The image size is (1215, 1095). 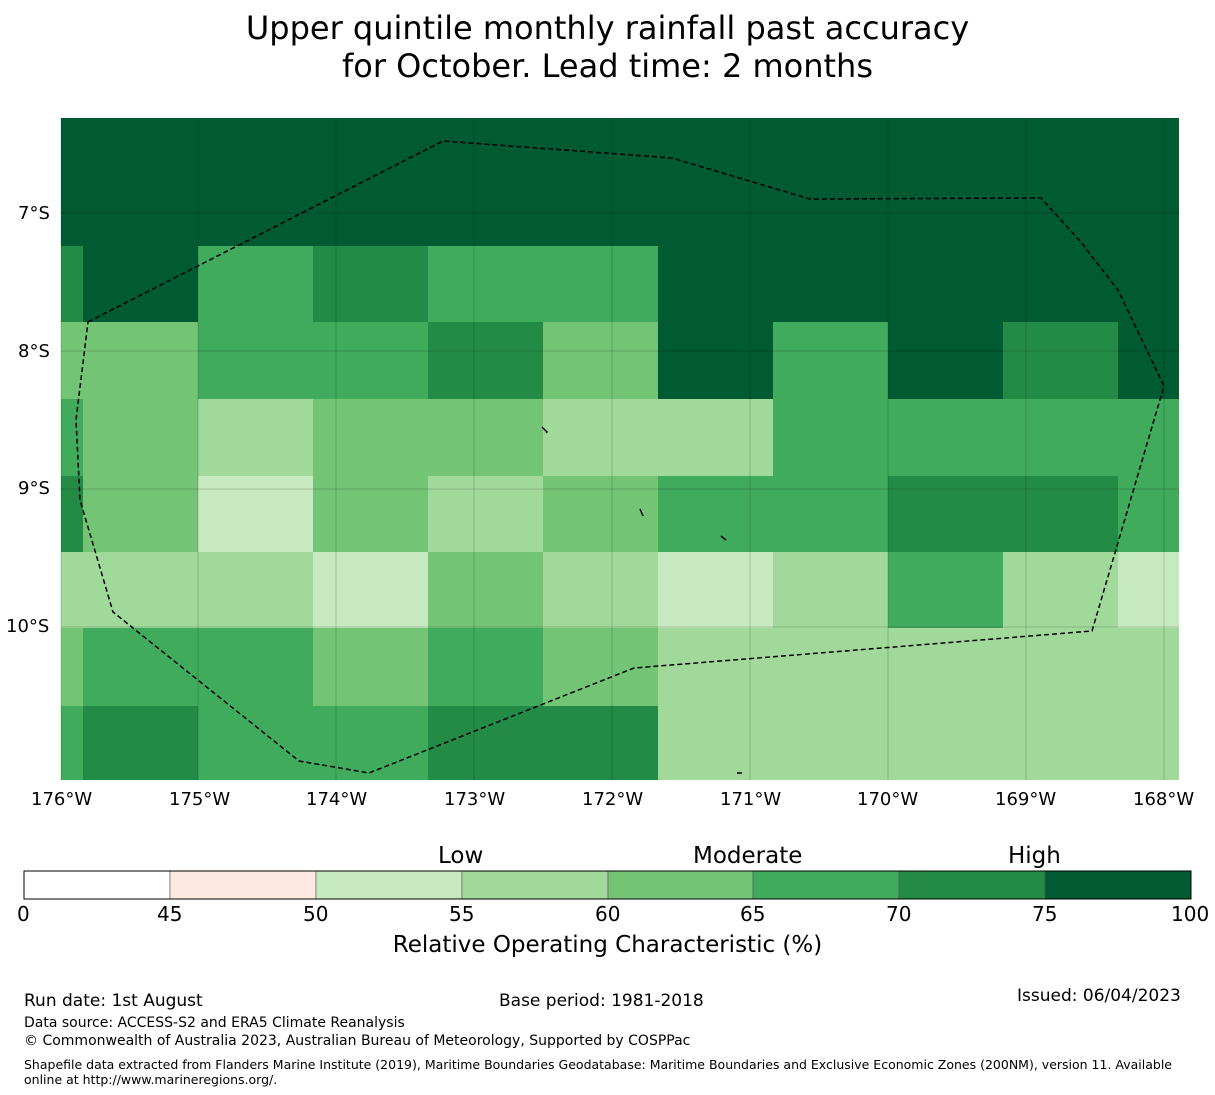 What do you see at coordinates (1034, 856) in the screenshot?
I see `colorbar-category-high: High` at bounding box center [1034, 856].